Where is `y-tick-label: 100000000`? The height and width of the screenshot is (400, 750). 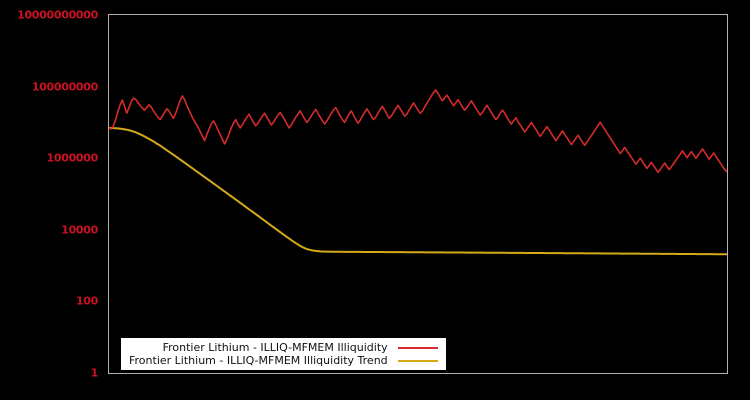 y-tick-label: 100000000 is located at coordinates (64, 87).